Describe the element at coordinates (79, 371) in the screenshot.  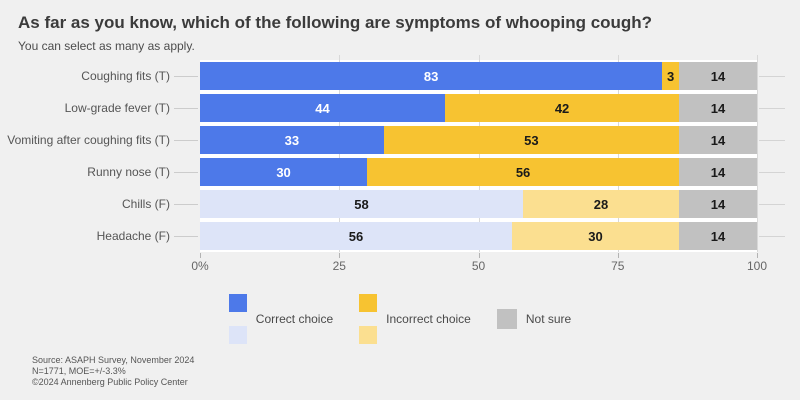
I see `source-note-line: N=1771, MOE=+/-3.3%` at that location.